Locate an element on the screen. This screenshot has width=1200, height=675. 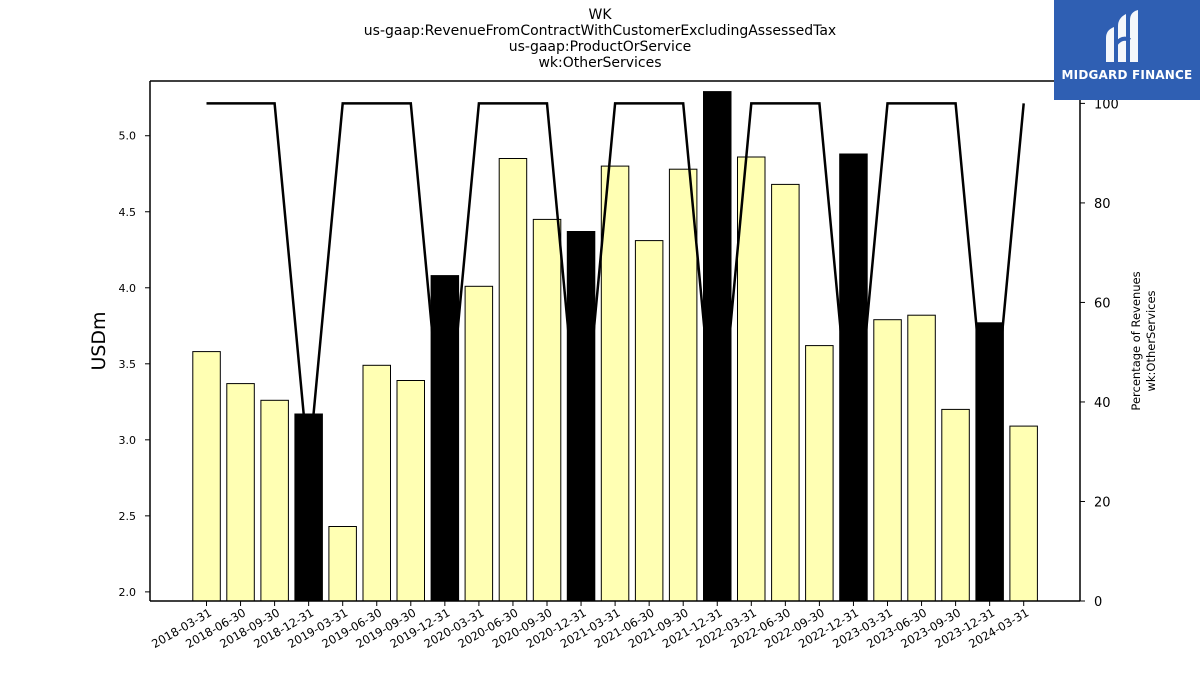
chart-title-line-3: us-gaap:ProductOrService is located at coordinates (600, 47).